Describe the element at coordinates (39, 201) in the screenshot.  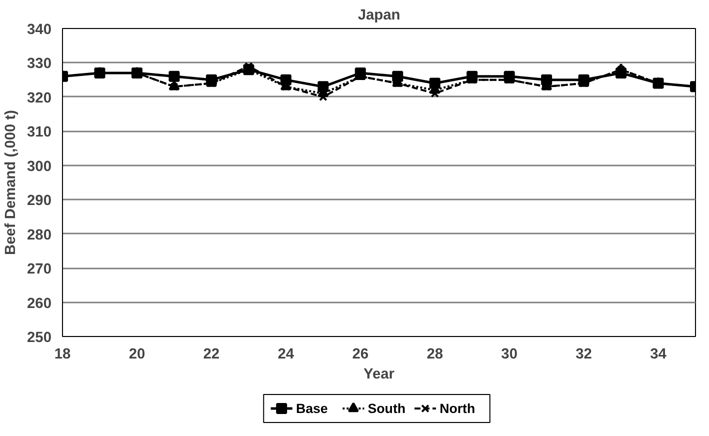
I see `y-tick-label: 290` at that location.